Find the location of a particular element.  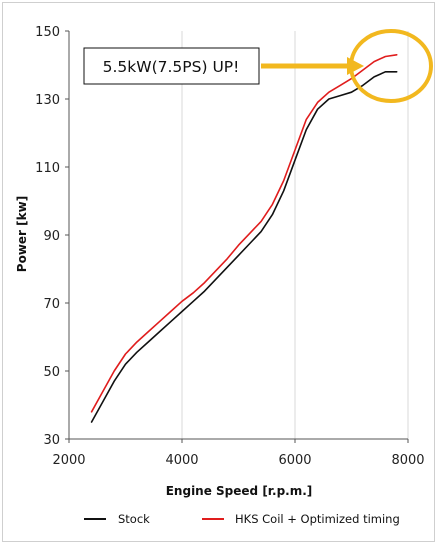

y-tick-label: 130 is located at coordinates (47, 100).